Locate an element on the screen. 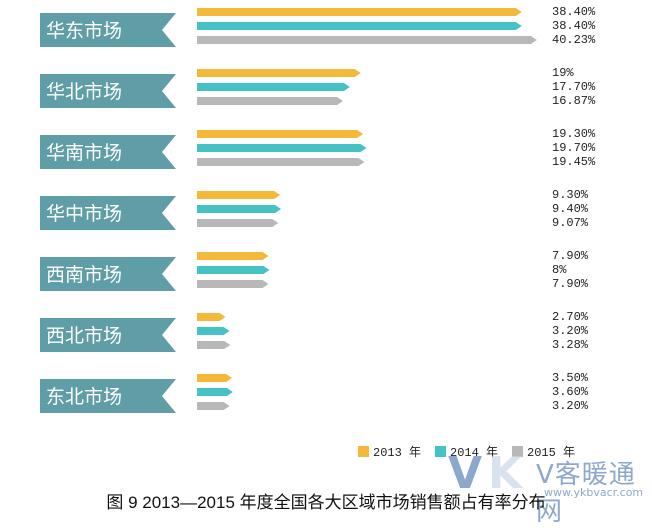 The height and width of the screenshot is (528, 652). value-label-6-0: 3.50% is located at coordinates (570, 378).